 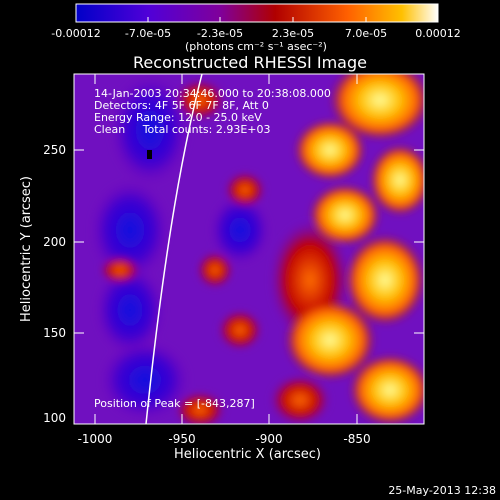 What do you see at coordinates (257, 19) in the screenshot?
I see `colorbar-ticks` at bounding box center [257, 19].